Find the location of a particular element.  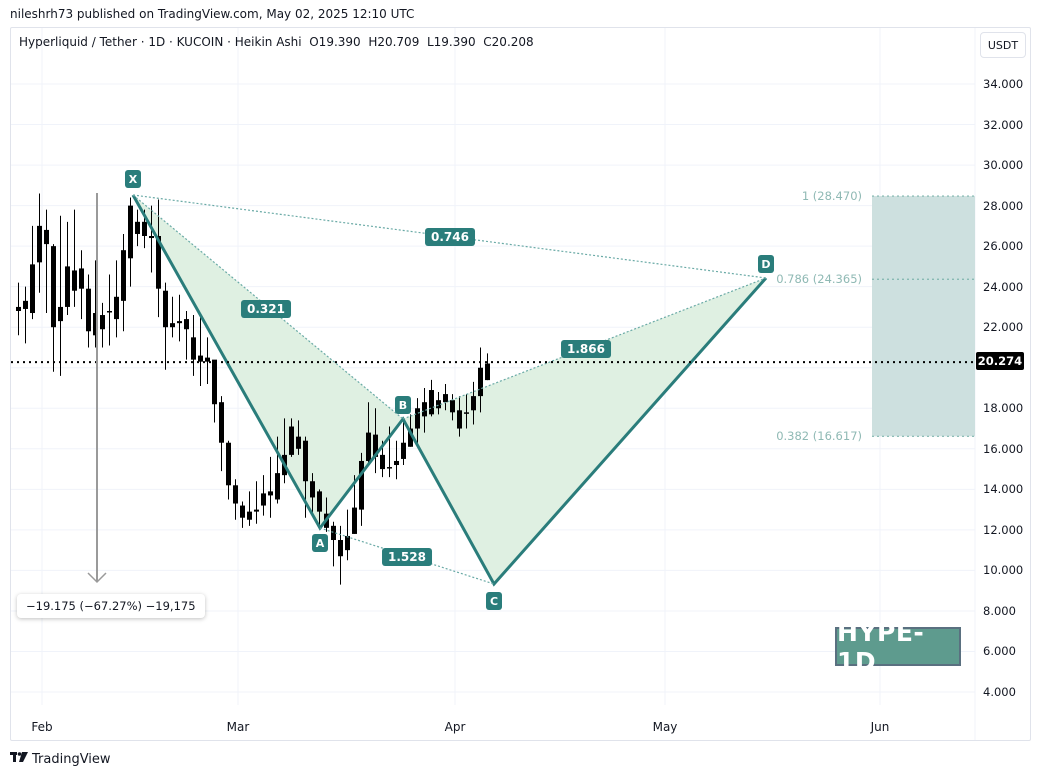

ratio-label-ac: 1.528 is located at coordinates (407, 557).